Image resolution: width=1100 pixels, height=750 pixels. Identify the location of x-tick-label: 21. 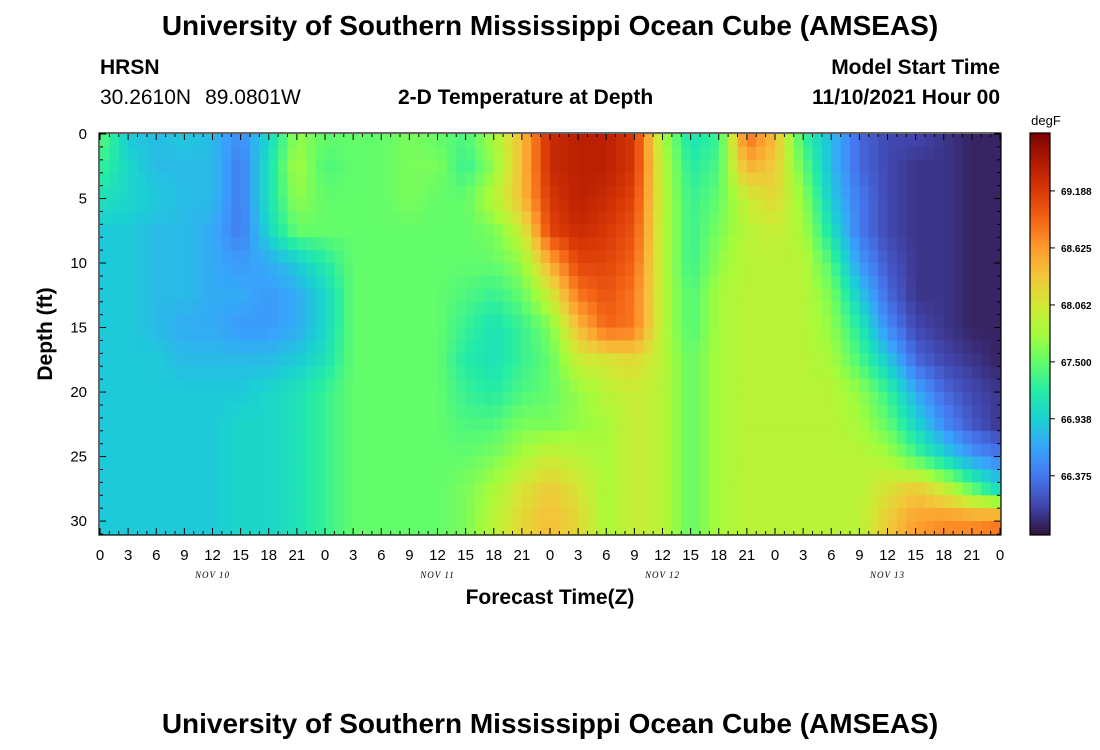
(747, 555).